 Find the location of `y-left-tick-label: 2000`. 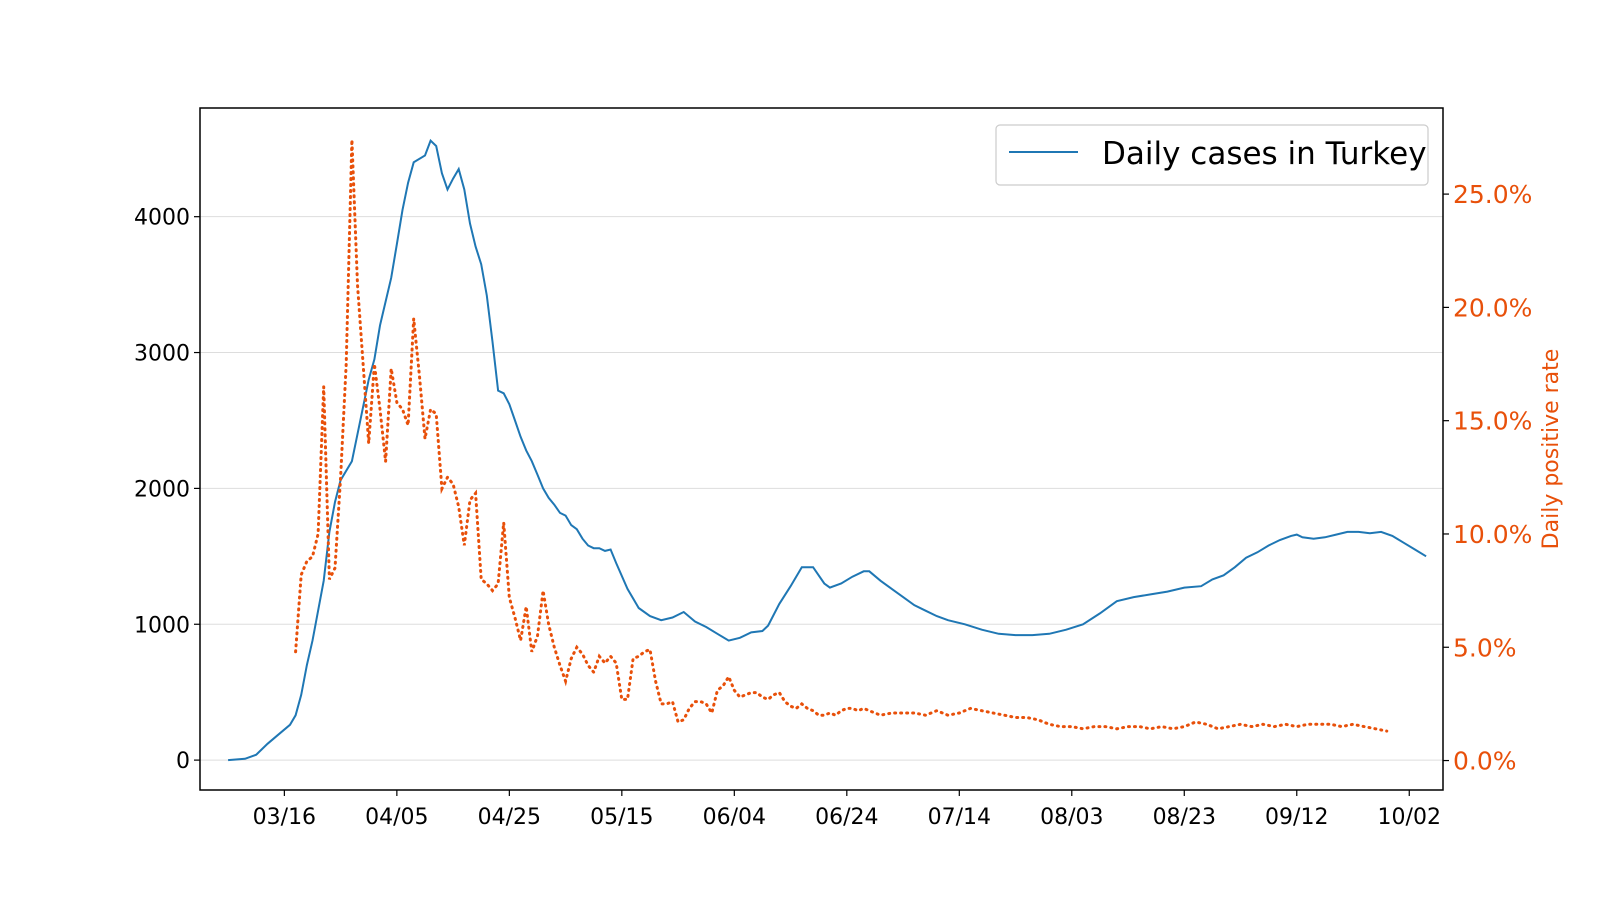

y-left-tick-label: 2000 is located at coordinates (162, 489).